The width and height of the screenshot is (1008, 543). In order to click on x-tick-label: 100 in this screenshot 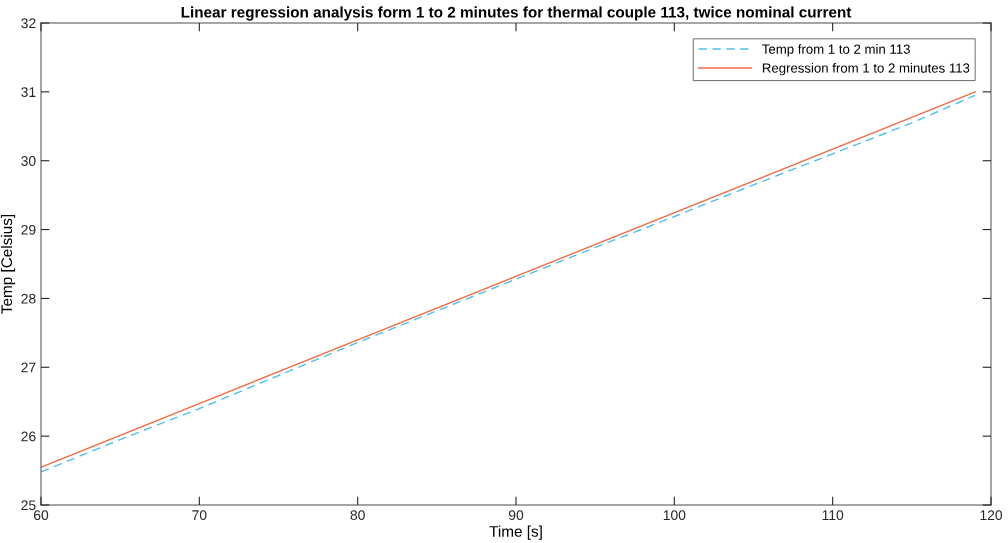, I will do `click(674, 515)`.